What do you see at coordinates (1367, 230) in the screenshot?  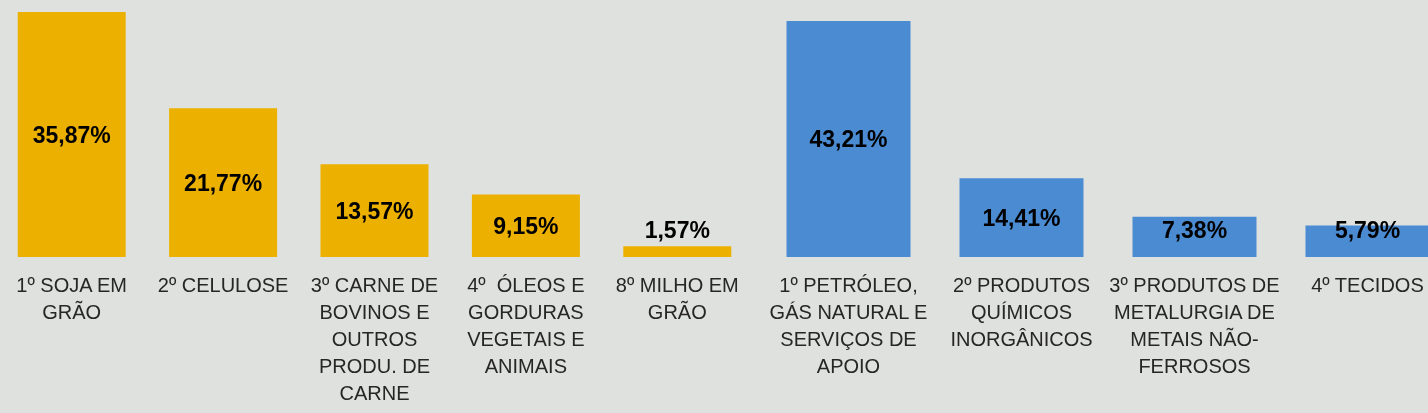 I see `data-label: 5,79%` at bounding box center [1367, 230].